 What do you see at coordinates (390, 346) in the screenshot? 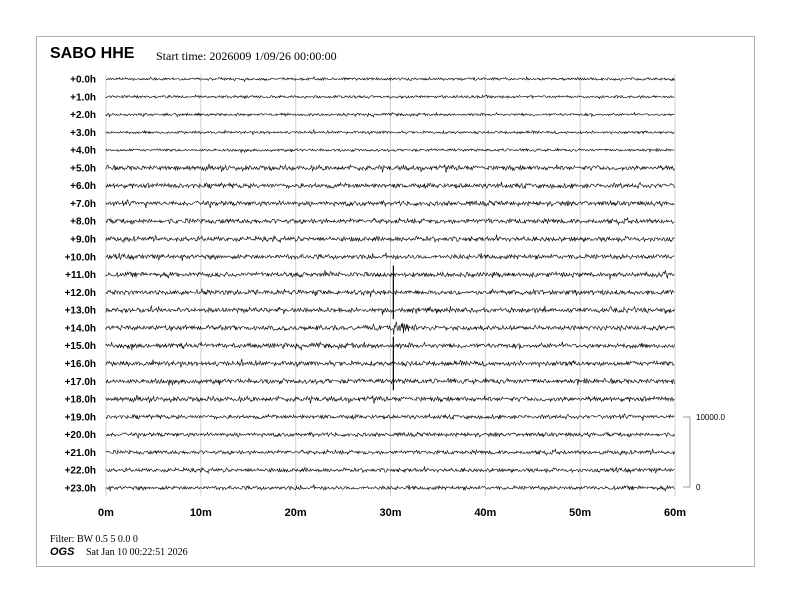
I see `trace-+15.0h` at bounding box center [390, 346].